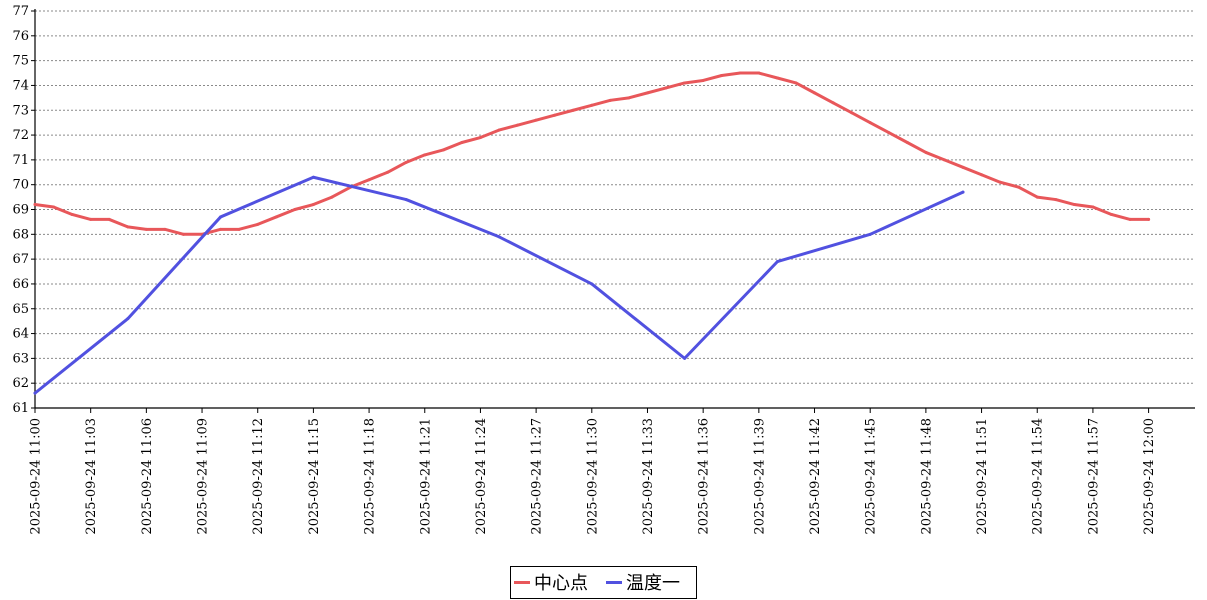  What do you see at coordinates (20, 135) in the screenshot?
I see `y-tick-label: 72` at bounding box center [20, 135].